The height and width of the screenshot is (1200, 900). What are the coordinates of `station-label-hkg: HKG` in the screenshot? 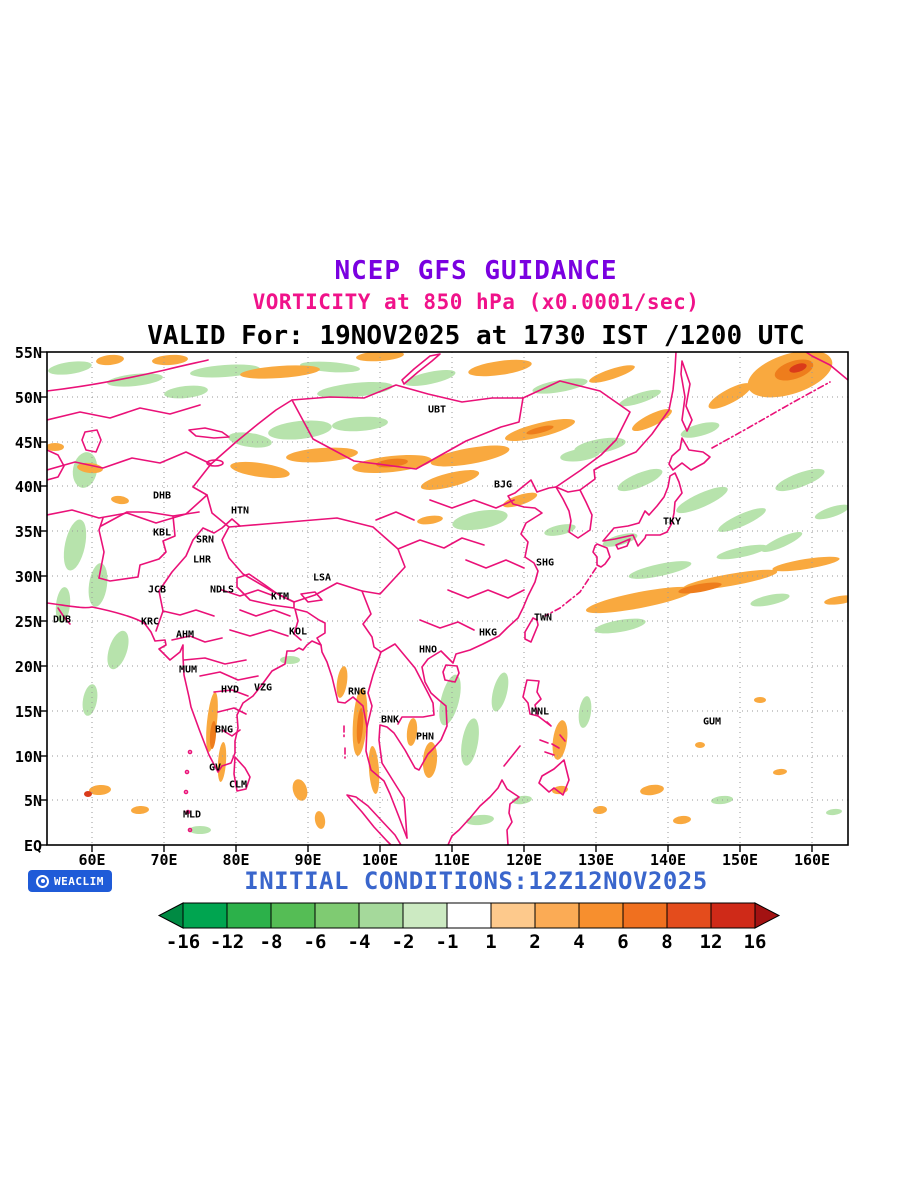 It's located at (488, 633).